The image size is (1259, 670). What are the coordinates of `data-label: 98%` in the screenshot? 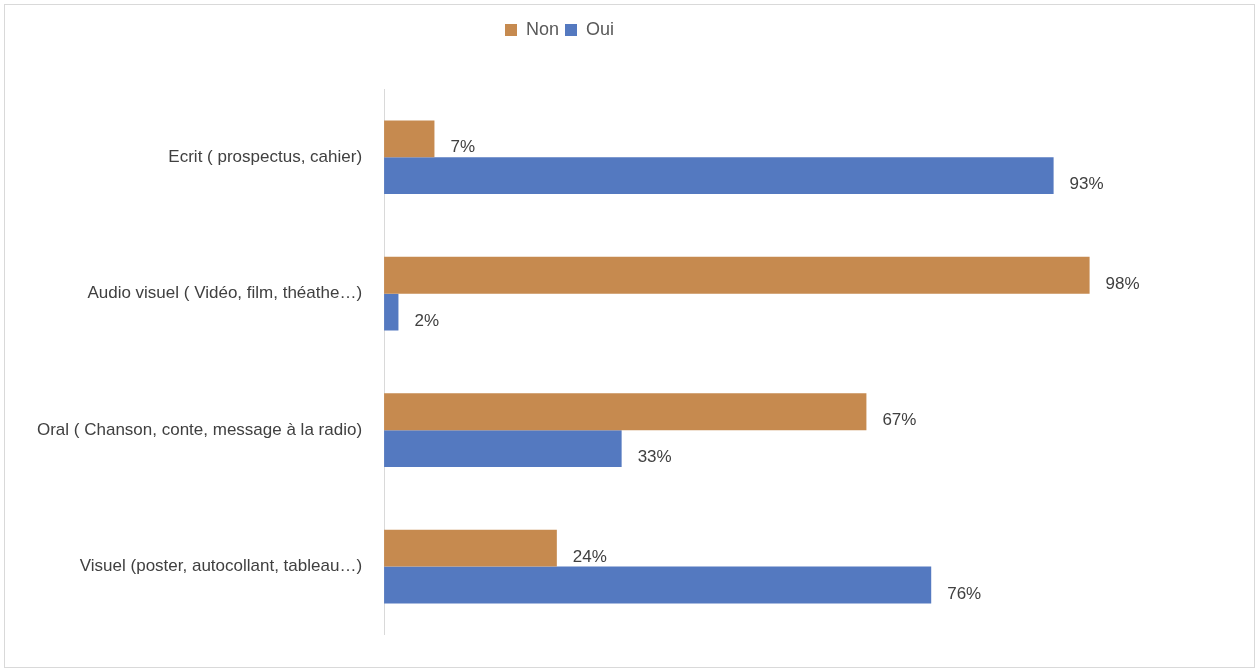 It's located at (1122, 283).